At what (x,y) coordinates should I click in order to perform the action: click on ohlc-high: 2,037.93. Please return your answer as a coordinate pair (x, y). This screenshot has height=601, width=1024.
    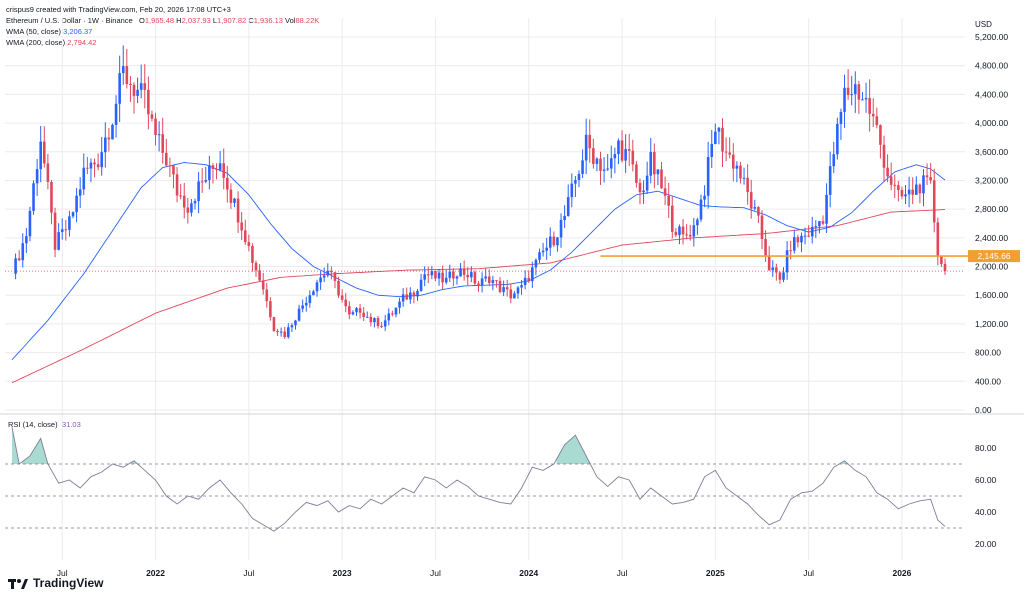
    Looking at the image, I should click on (196, 20).